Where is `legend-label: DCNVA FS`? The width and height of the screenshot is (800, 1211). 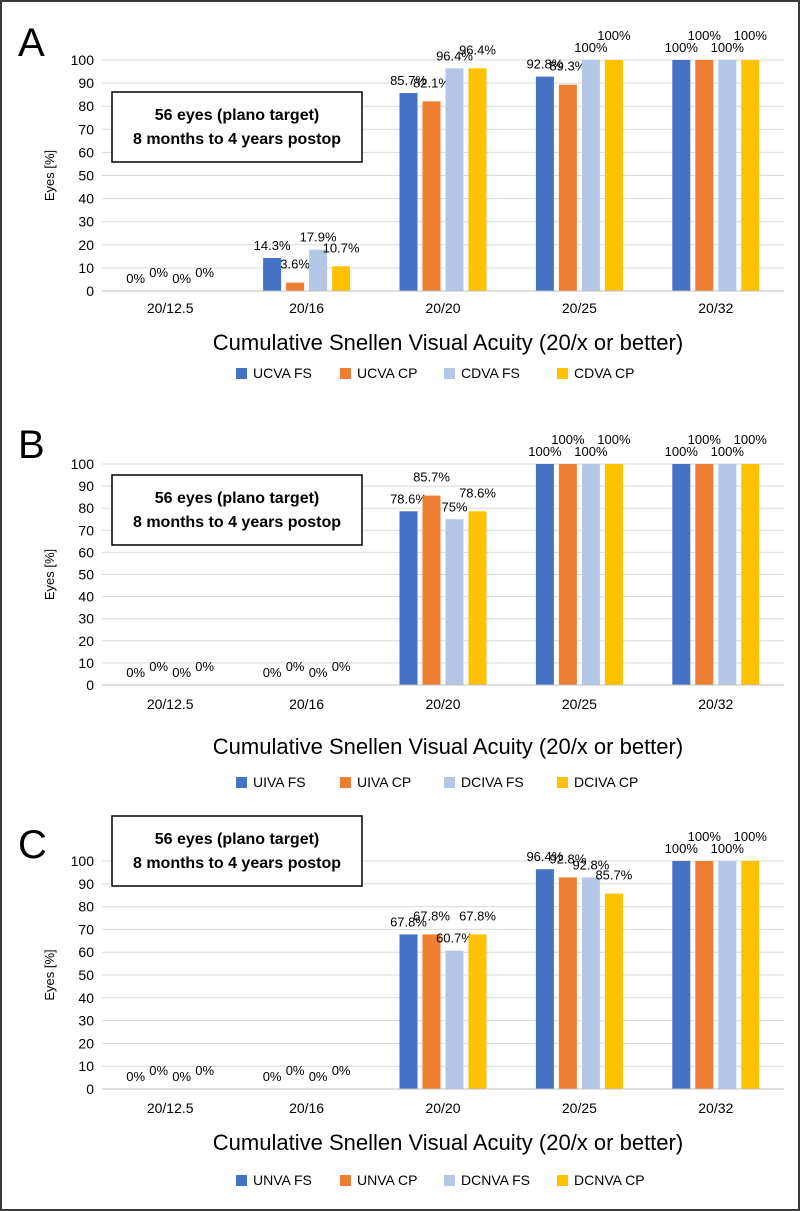
legend-label: DCNVA FS is located at coordinates (495, 1180).